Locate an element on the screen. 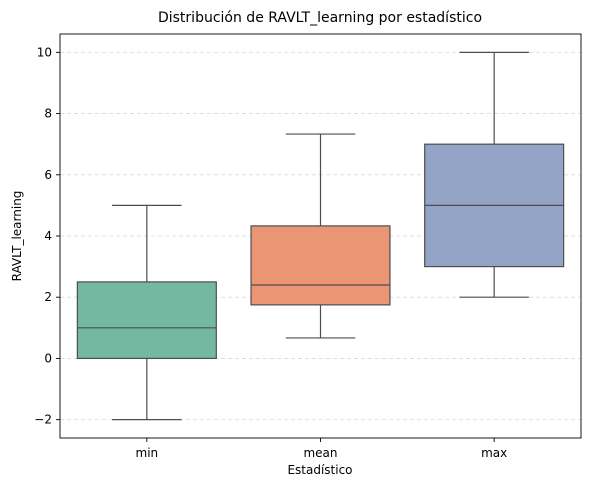 The image size is (590, 490). y-tick-label: 8 is located at coordinates (48, 114).